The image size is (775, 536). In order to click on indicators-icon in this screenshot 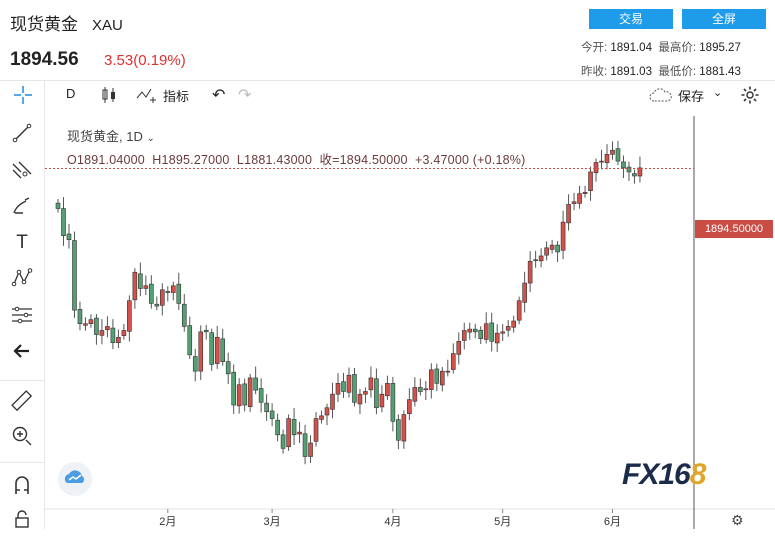, I will do `click(147, 96)`.